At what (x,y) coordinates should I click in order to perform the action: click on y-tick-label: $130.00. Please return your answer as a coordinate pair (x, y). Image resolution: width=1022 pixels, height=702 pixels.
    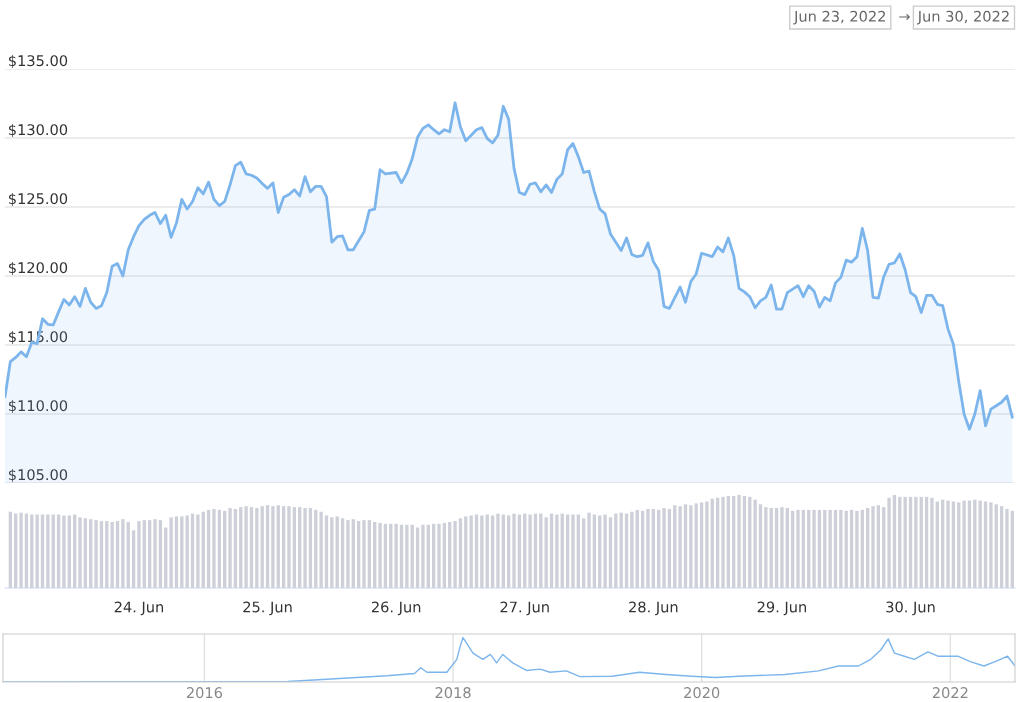
    Looking at the image, I should click on (38, 130).